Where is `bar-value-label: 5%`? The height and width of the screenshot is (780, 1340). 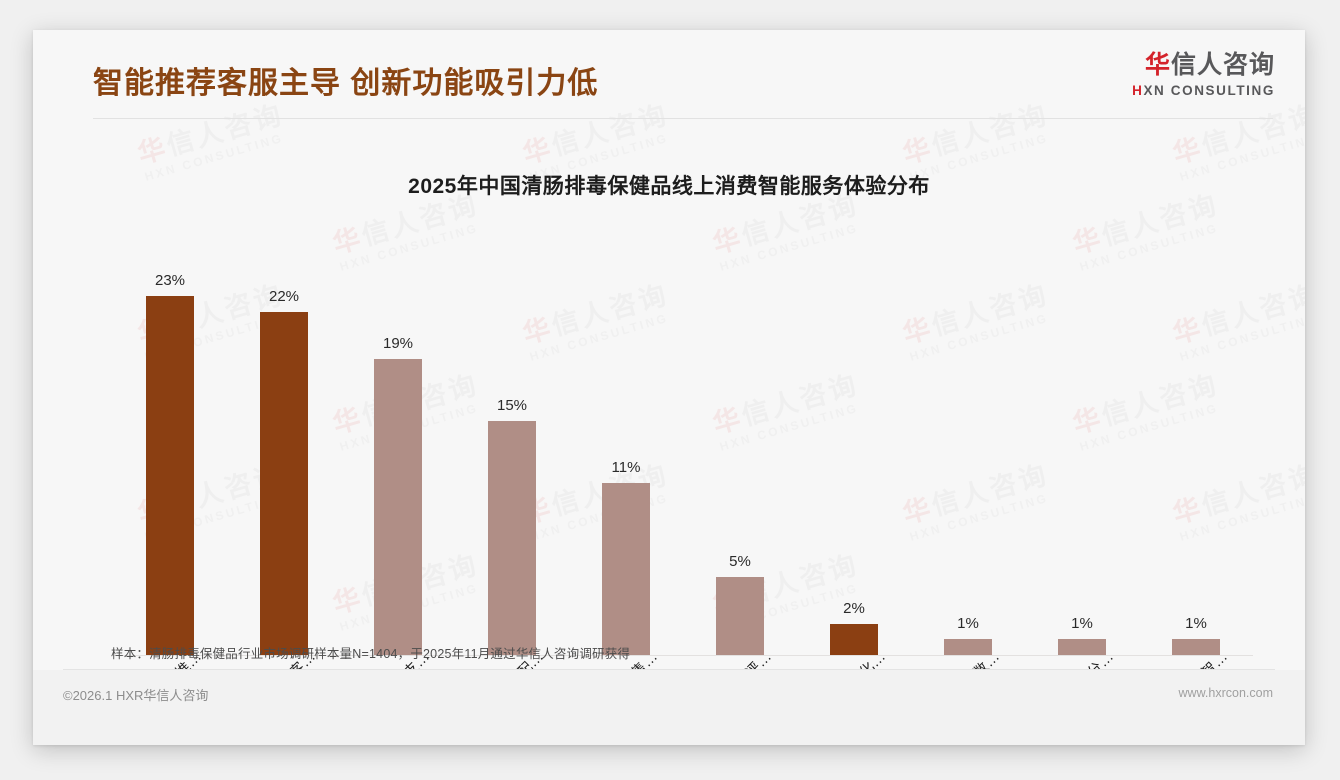 bar-value-label: 5% is located at coordinates (740, 561).